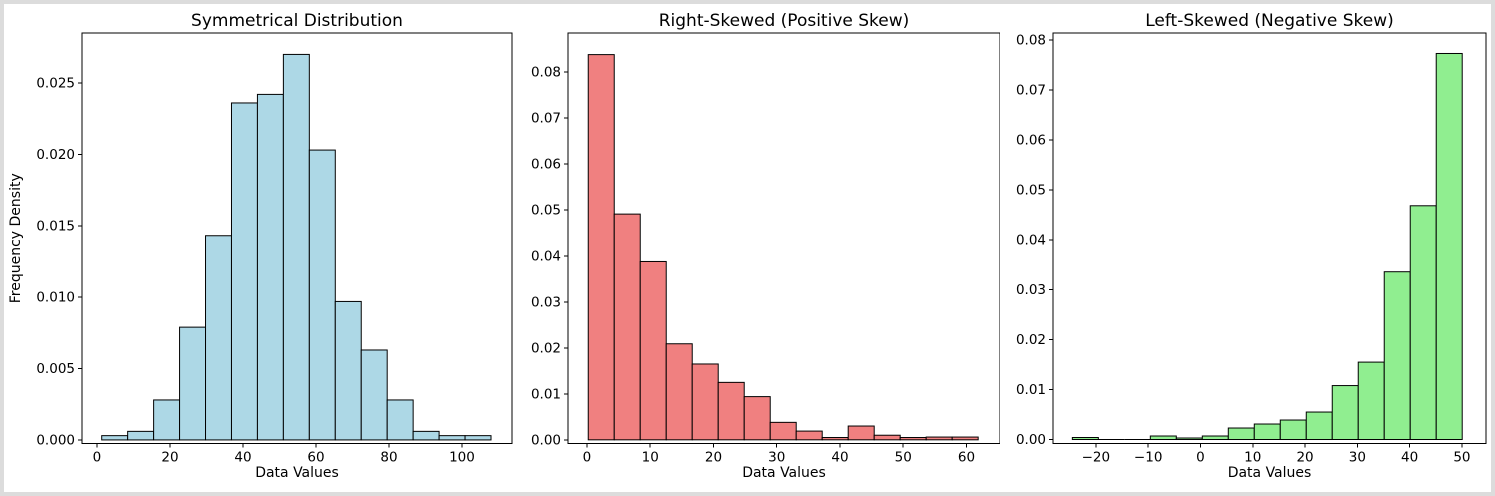  Describe the element at coordinates (55, 226) in the screenshot. I see `y-tick-label: 0.015` at that location.